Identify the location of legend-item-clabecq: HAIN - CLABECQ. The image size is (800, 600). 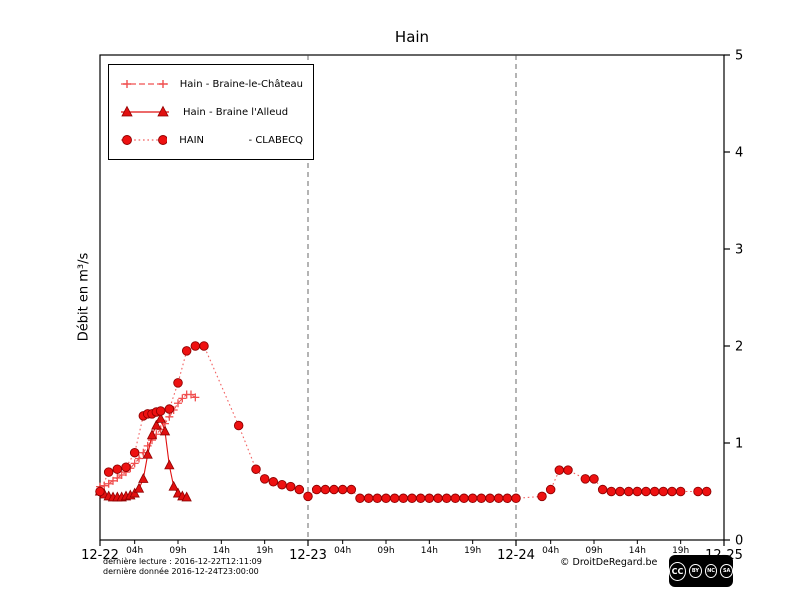
(211, 140).